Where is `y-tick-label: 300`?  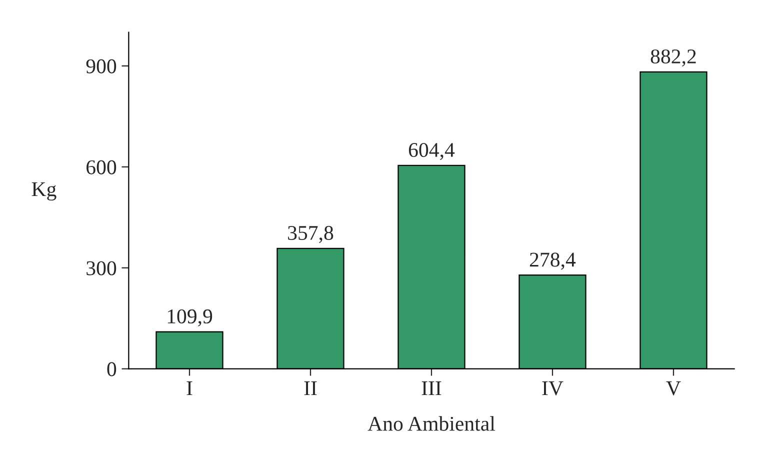
y-tick-label: 300 is located at coordinates (101, 268).